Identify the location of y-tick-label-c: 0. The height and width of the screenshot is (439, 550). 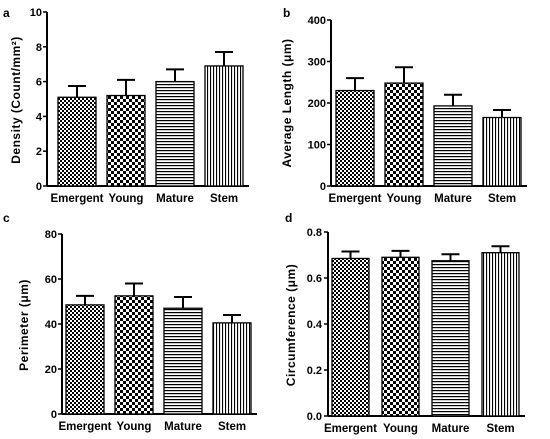
(54, 415).